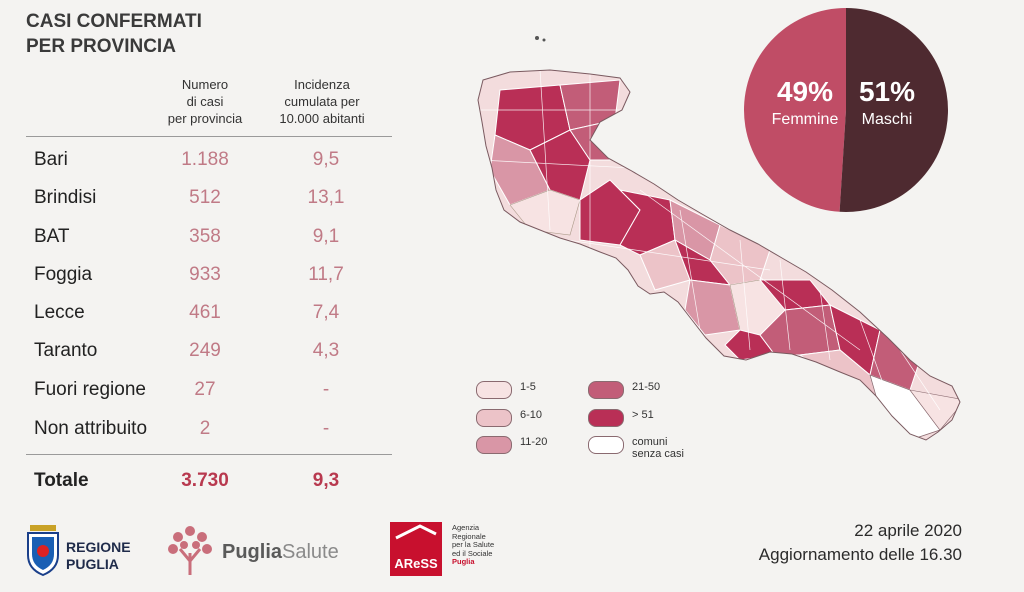  Describe the element at coordinates (860, 554) in the screenshot. I see `update-time: Aggiornamento delle 16.30` at that location.